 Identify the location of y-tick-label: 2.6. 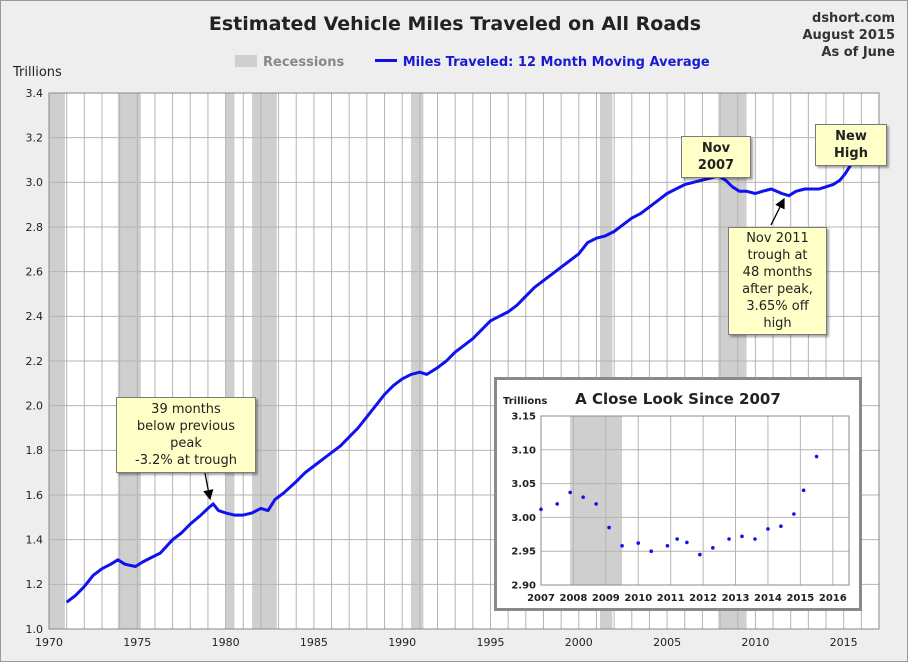
(35, 272).